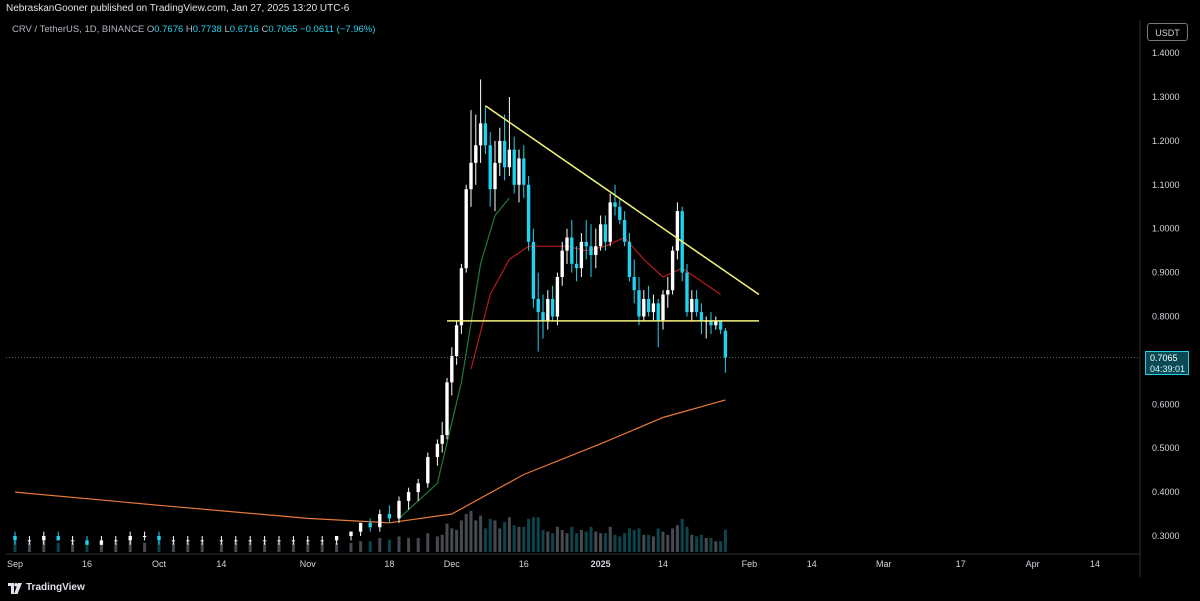  What do you see at coordinates (15, 588) in the screenshot?
I see `tradingview-logo-icon` at bounding box center [15, 588].